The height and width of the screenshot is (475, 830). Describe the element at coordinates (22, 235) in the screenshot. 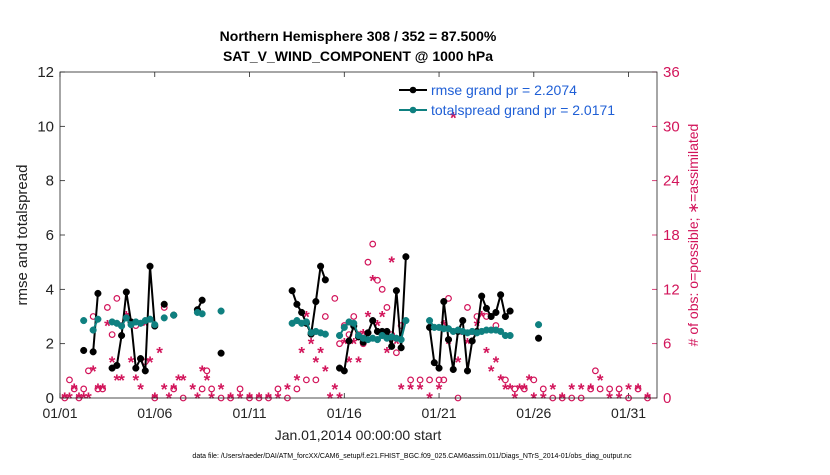

I see `y-axis-label-left: rmse and totalspread` at that location.